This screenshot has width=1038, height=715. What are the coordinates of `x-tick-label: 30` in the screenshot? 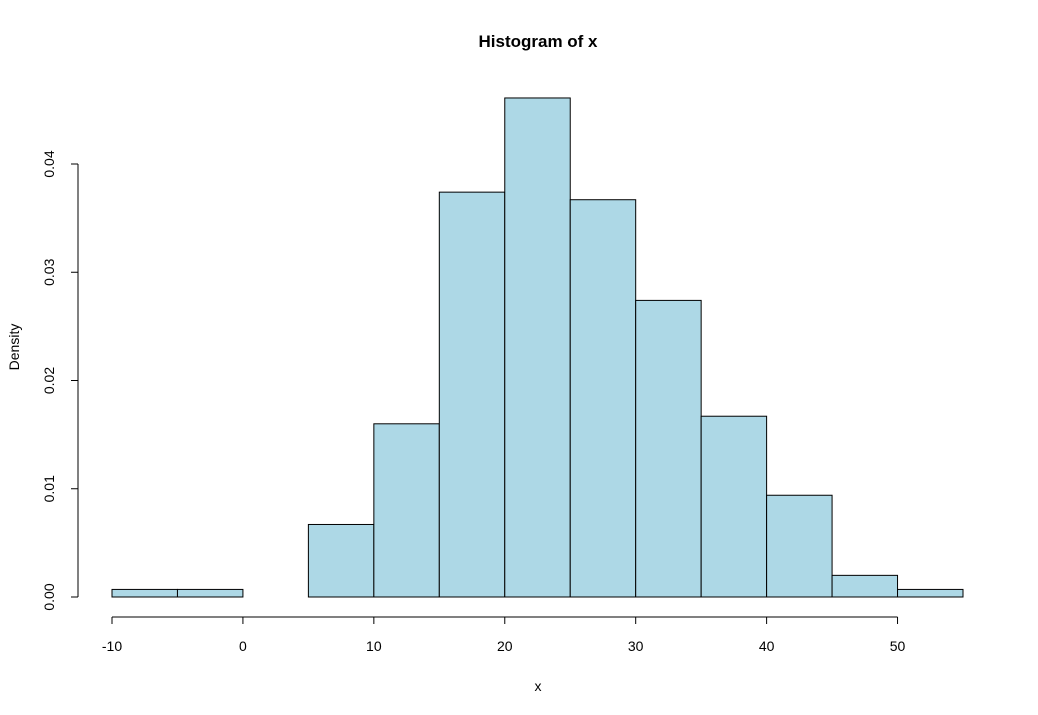 It's located at (636, 646).